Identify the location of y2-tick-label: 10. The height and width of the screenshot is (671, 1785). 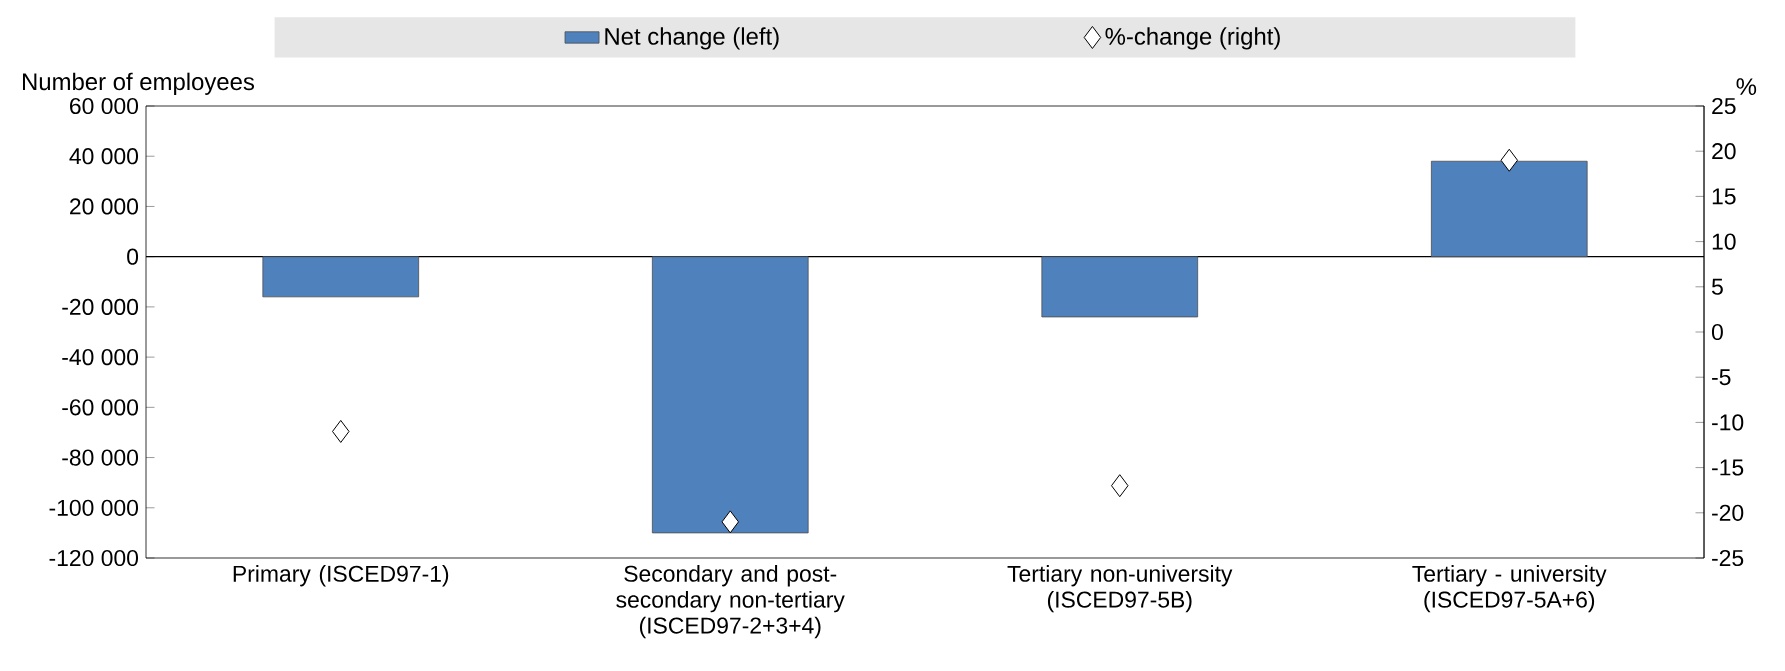
(1724, 241).